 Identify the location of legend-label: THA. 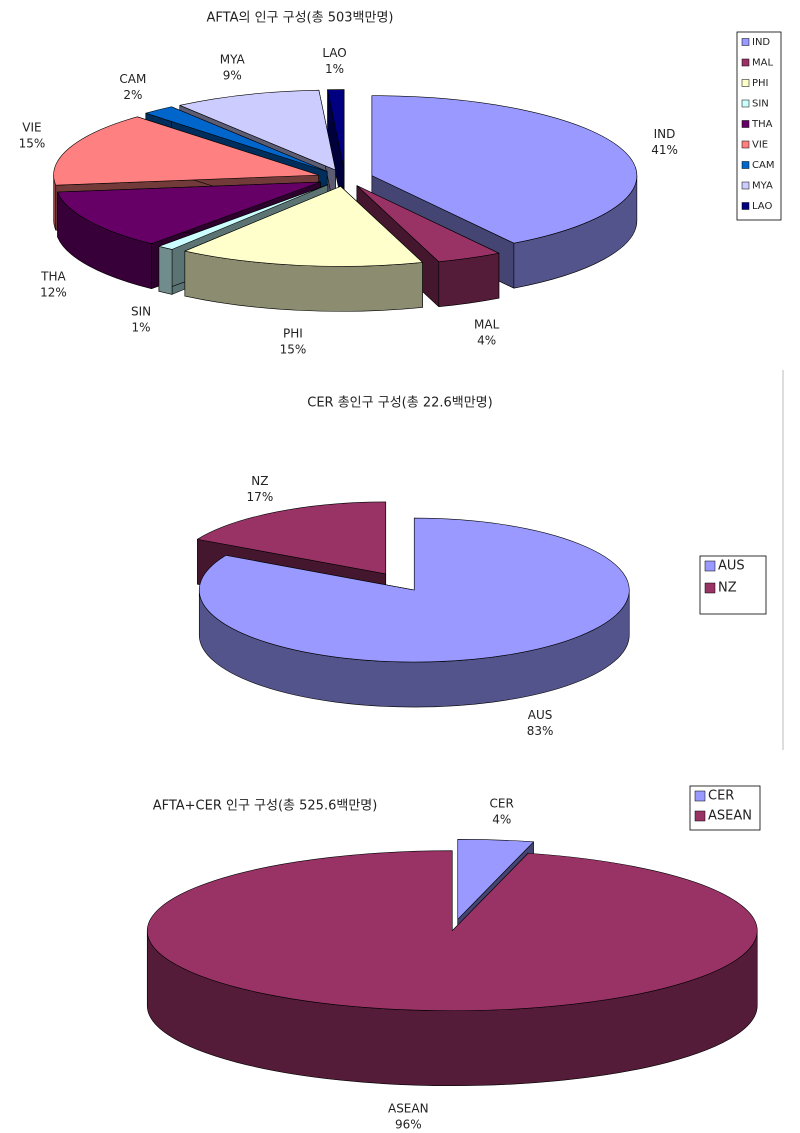
(762, 124).